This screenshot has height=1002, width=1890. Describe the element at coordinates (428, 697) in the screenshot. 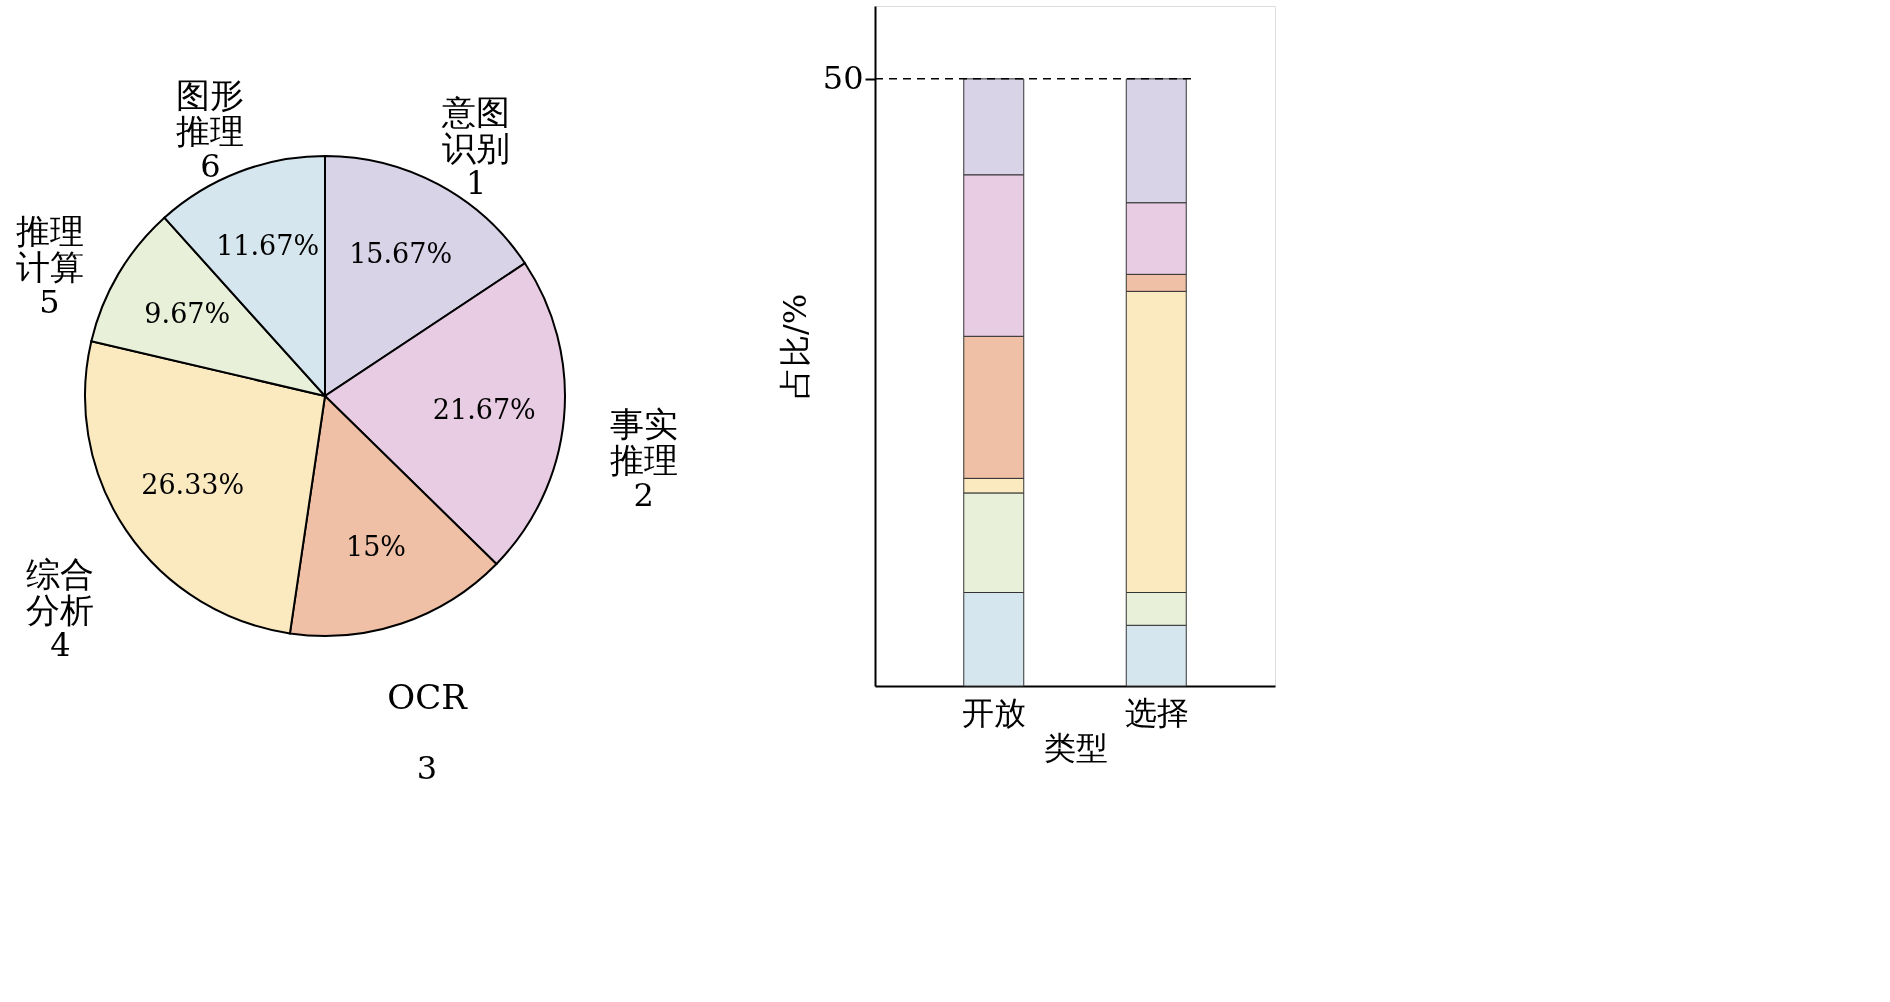

I see `slice-label: OCR` at that location.